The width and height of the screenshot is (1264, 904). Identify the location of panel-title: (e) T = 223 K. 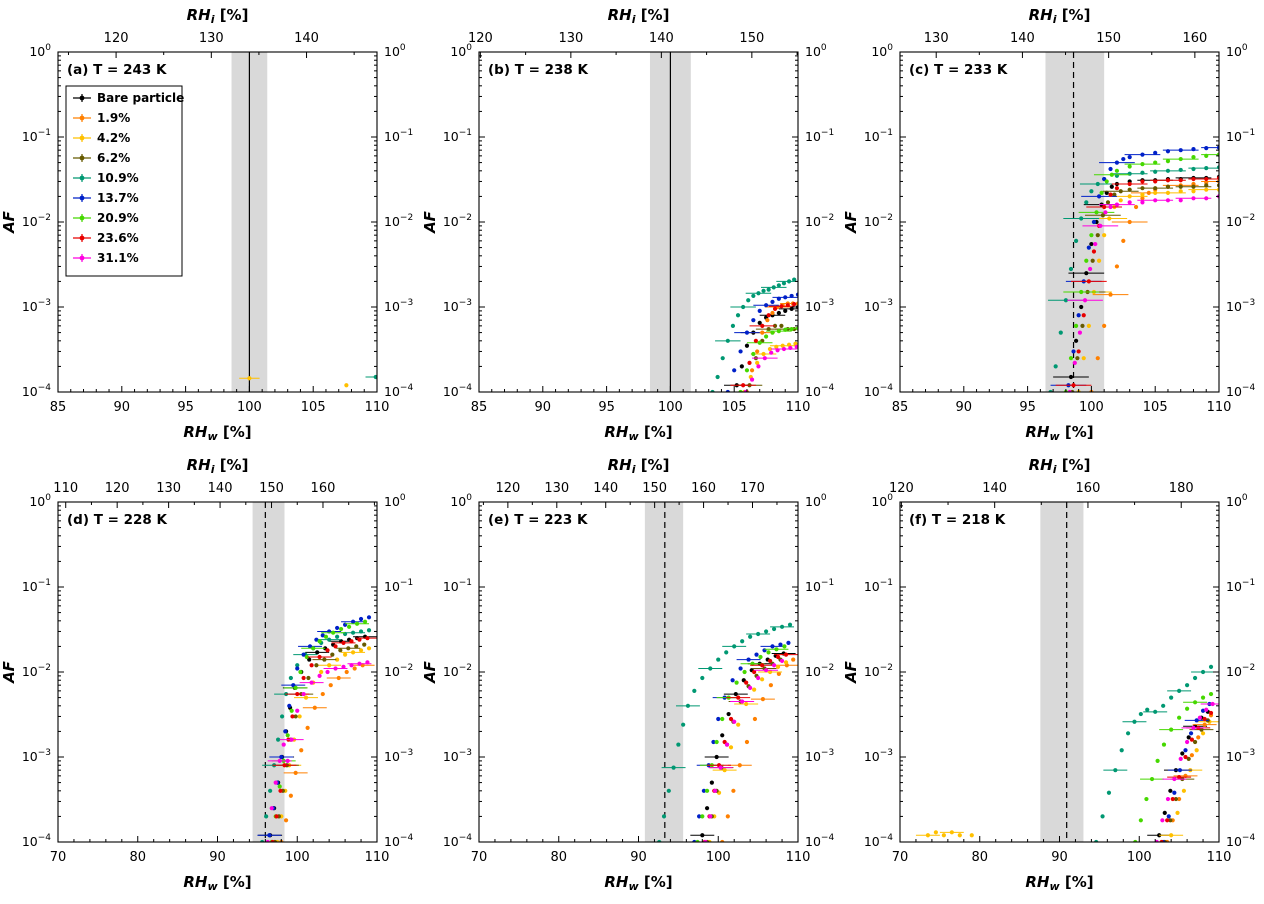
(538, 520).